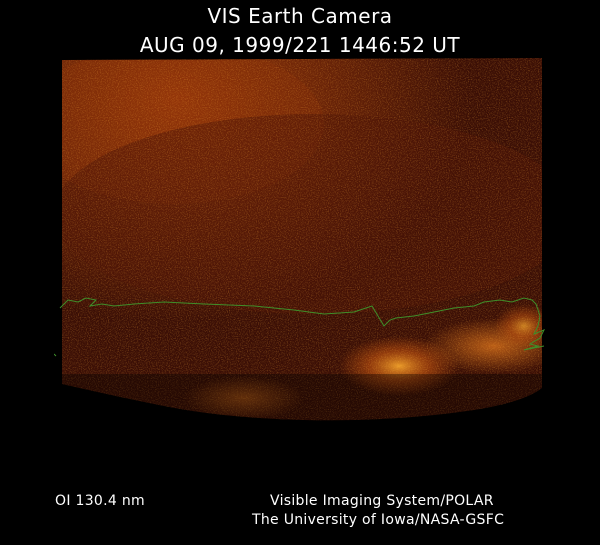 This screenshot has height=545, width=600. What do you see at coordinates (378, 520) in the screenshot?
I see `institution-credit: The University of Iowa/NASA-GSFC` at bounding box center [378, 520].